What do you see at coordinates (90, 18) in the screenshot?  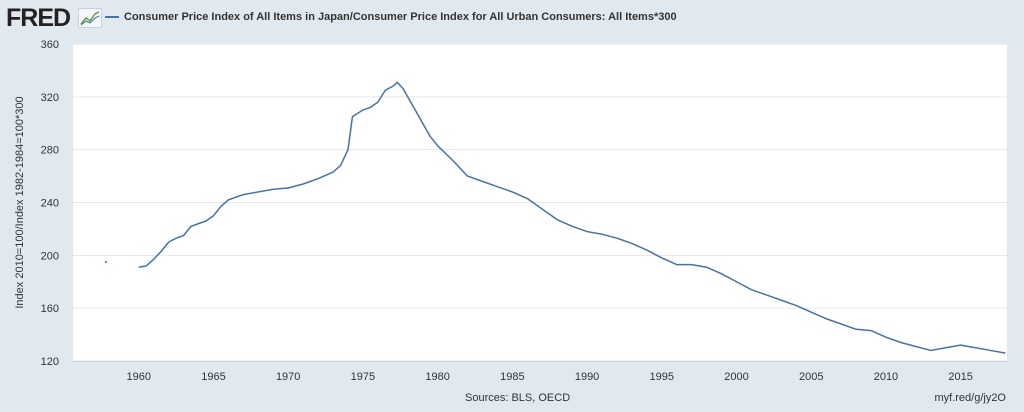 I see `chart-line-icon` at bounding box center [90, 18].